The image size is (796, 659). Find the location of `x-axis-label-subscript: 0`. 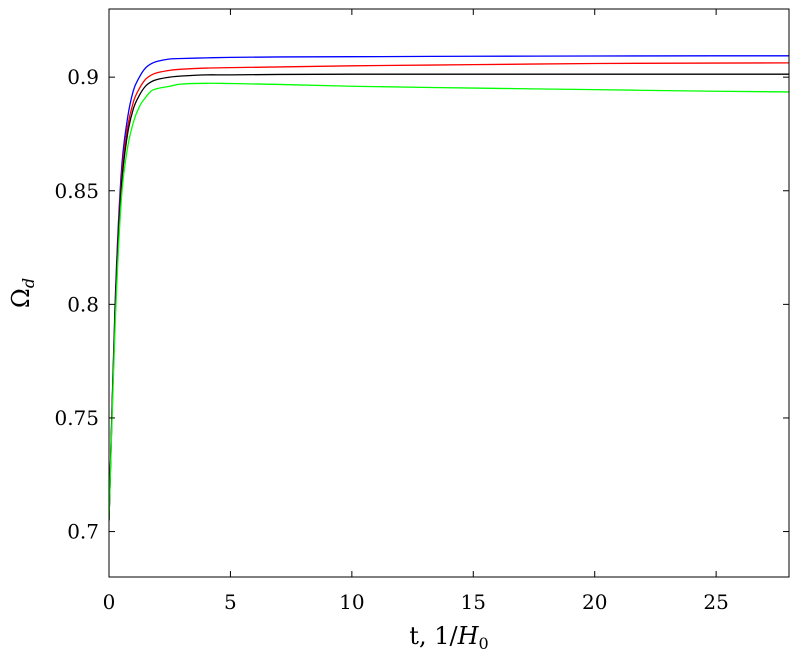

x-axis-label-subscript: 0 is located at coordinates (484, 643).